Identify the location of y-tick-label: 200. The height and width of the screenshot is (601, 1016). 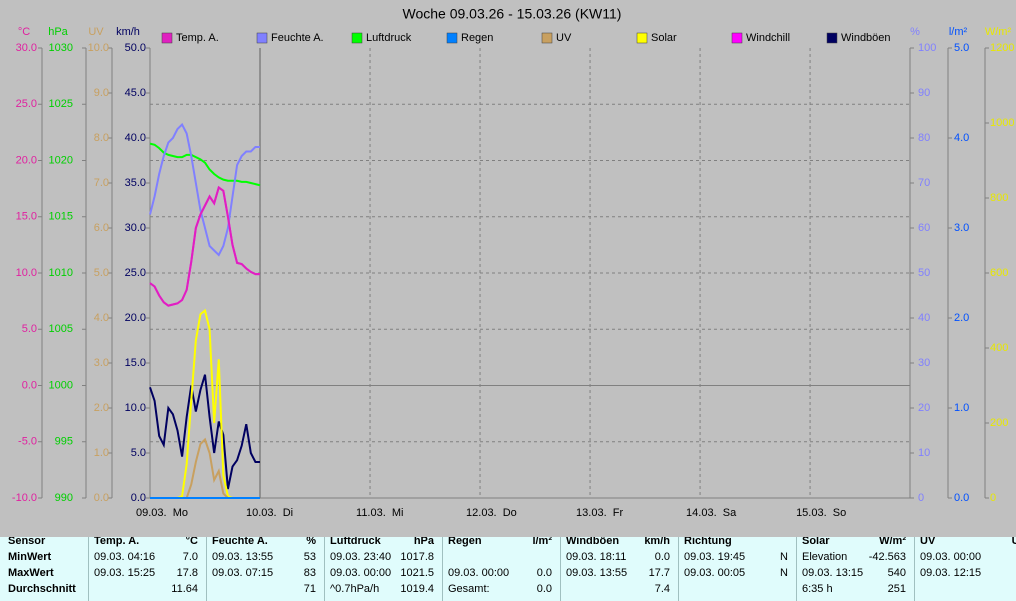
(999, 423).